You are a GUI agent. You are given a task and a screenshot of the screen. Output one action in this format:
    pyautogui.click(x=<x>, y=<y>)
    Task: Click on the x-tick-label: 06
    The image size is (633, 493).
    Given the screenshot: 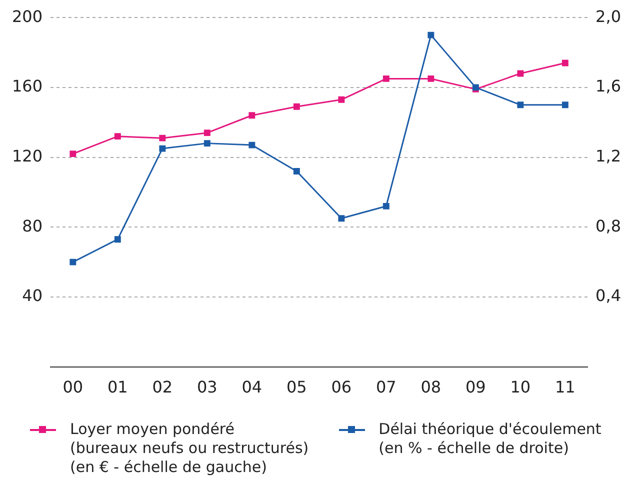 What is the action you would take?
    pyautogui.click(x=341, y=387)
    